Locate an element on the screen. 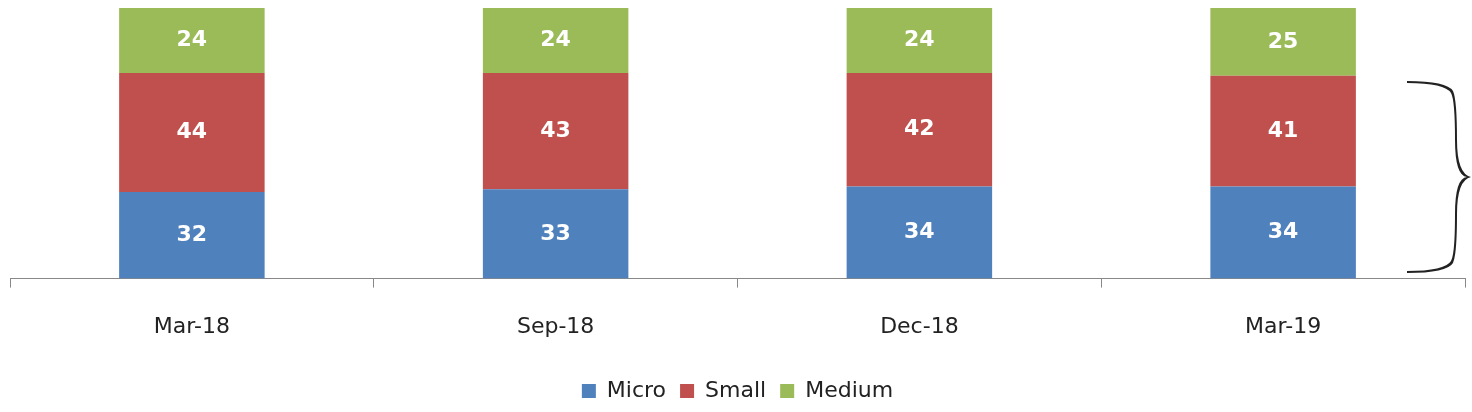 Image resolution: width=1472 pixels, height=412 pixels. data-label: 25 is located at coordinates (1283, 40).